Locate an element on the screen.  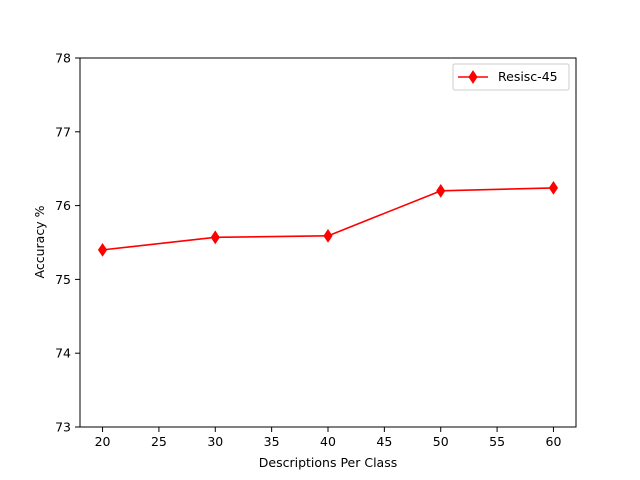
x-tick-label: 60 is located at coordinates (554, 441).